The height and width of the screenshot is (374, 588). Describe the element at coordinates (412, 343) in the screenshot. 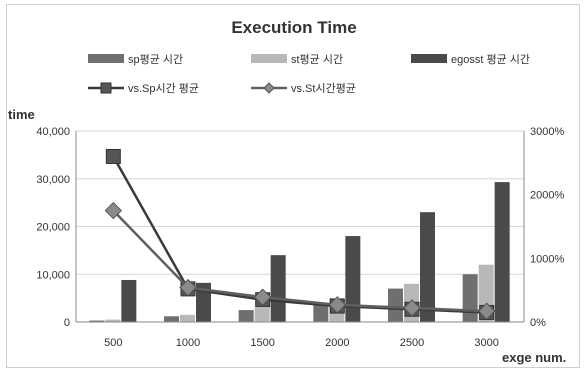

I see `x-tick-label: 2500` at that location.